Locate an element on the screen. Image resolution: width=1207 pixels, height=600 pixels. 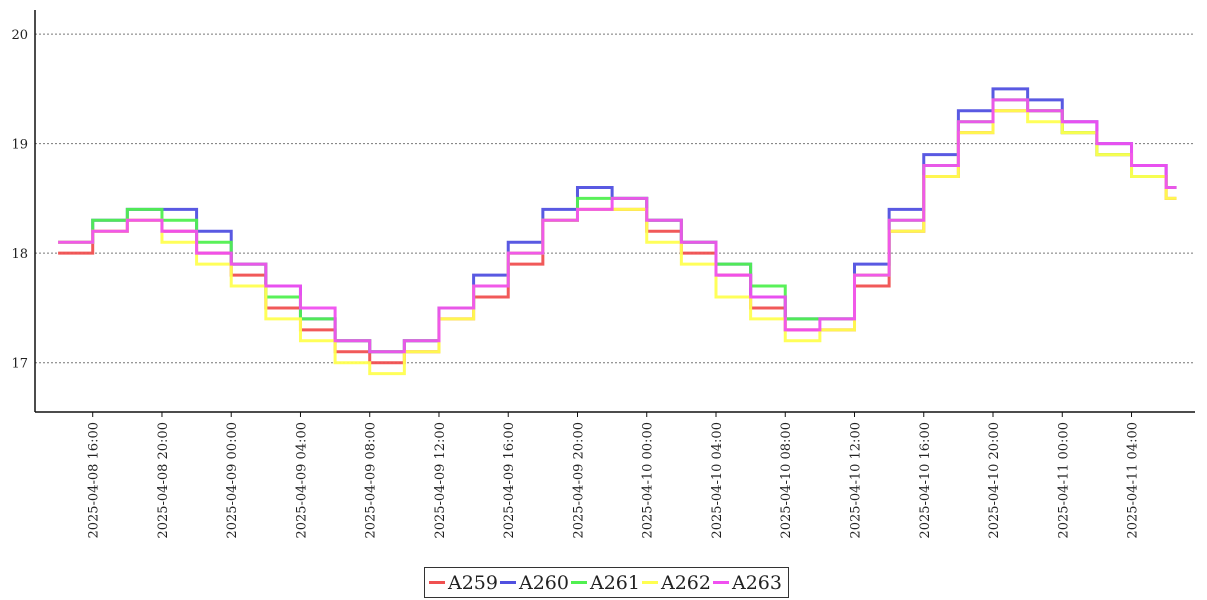
legend-label: A263 is located at coordinates (757, 582).